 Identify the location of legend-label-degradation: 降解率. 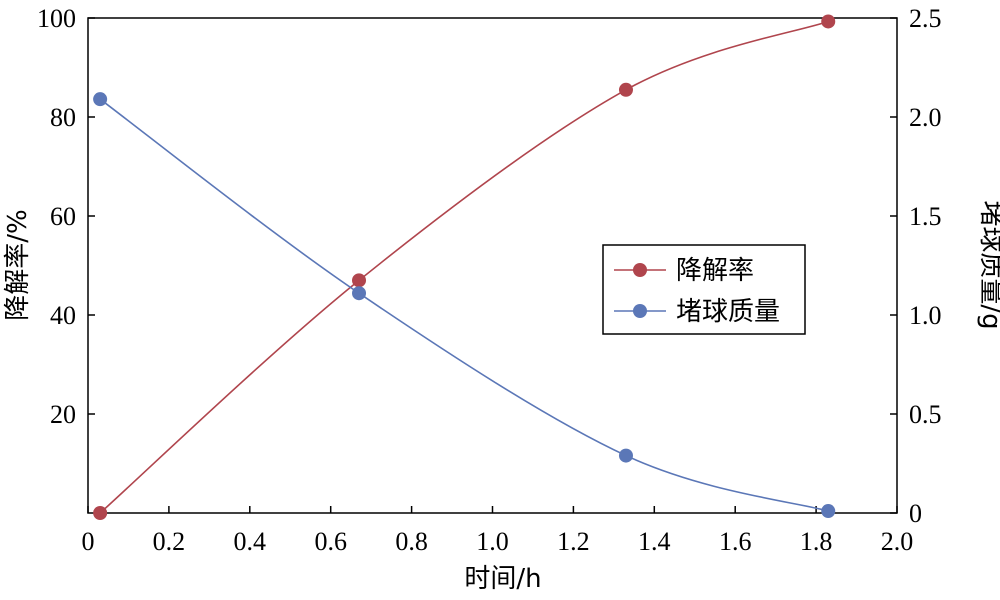
(715, 271).